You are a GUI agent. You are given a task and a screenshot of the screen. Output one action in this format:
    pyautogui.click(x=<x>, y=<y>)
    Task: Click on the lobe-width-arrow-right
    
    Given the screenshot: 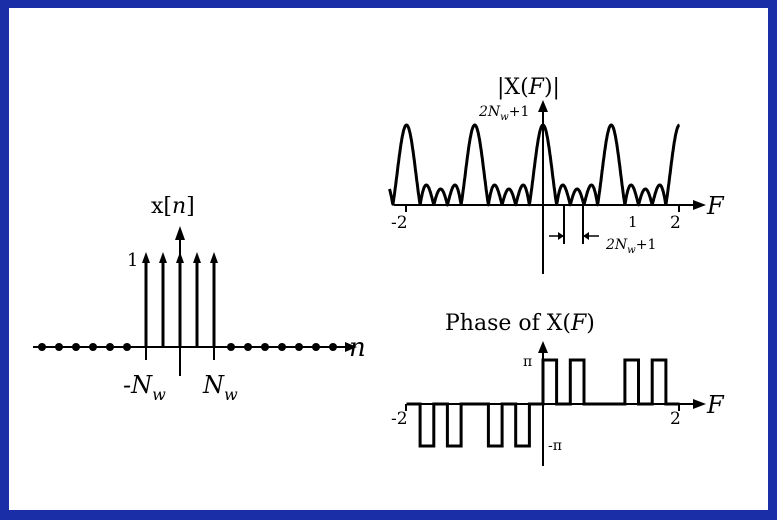 What is the action you would take?
    pyautogui.click(x=586, y=236)
    